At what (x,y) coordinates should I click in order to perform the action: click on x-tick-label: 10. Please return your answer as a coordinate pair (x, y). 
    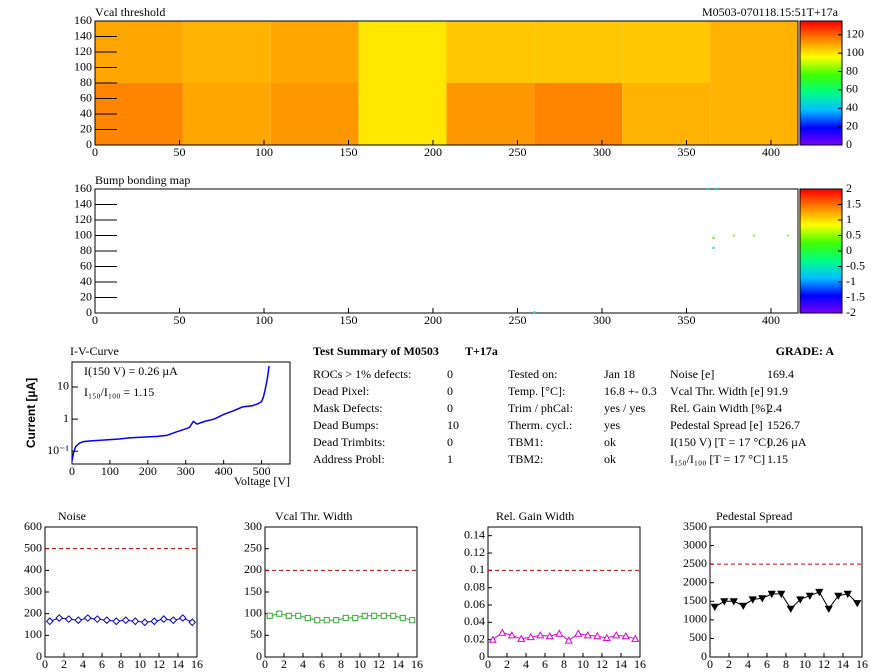
    Looking at the image, I should click on (360, 664).